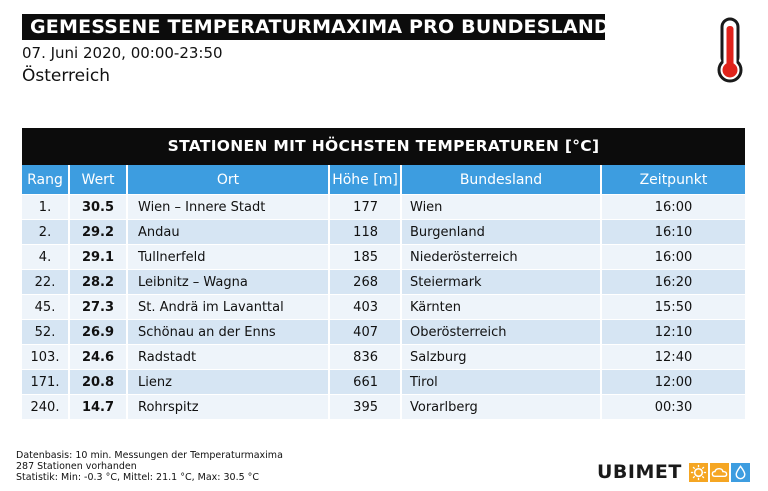 Image resolution: width=768 pixels, height=491 pixels. Describe the element at coordinates (673, 331) in the screenshot. I see `cell-zeitpunkt: 12:10` at that location.